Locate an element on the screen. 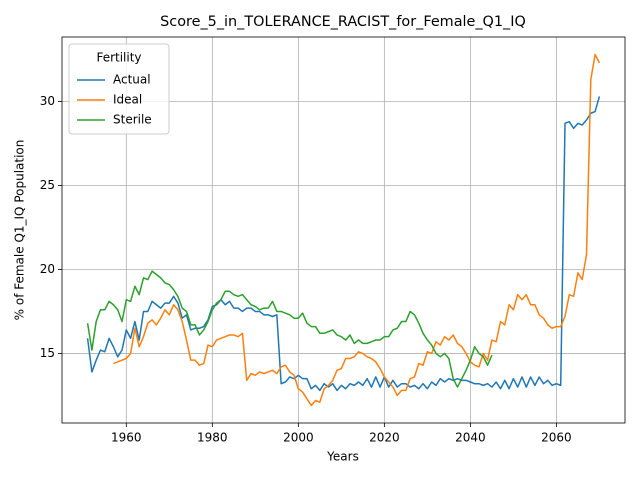  legend-label: Actual is located at coordinates (132, 80).